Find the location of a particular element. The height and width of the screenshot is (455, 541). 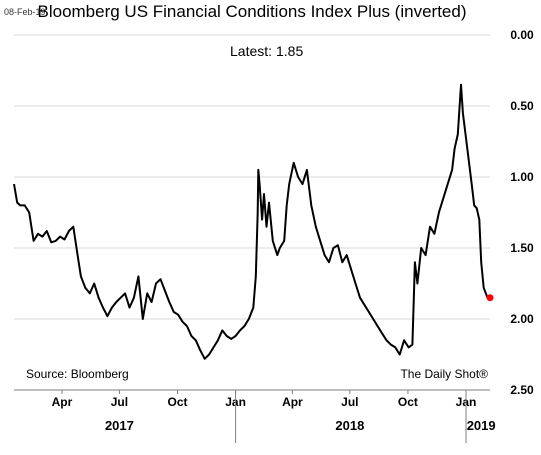

latest-value: 1.85 is located at coordinates (289, 51).